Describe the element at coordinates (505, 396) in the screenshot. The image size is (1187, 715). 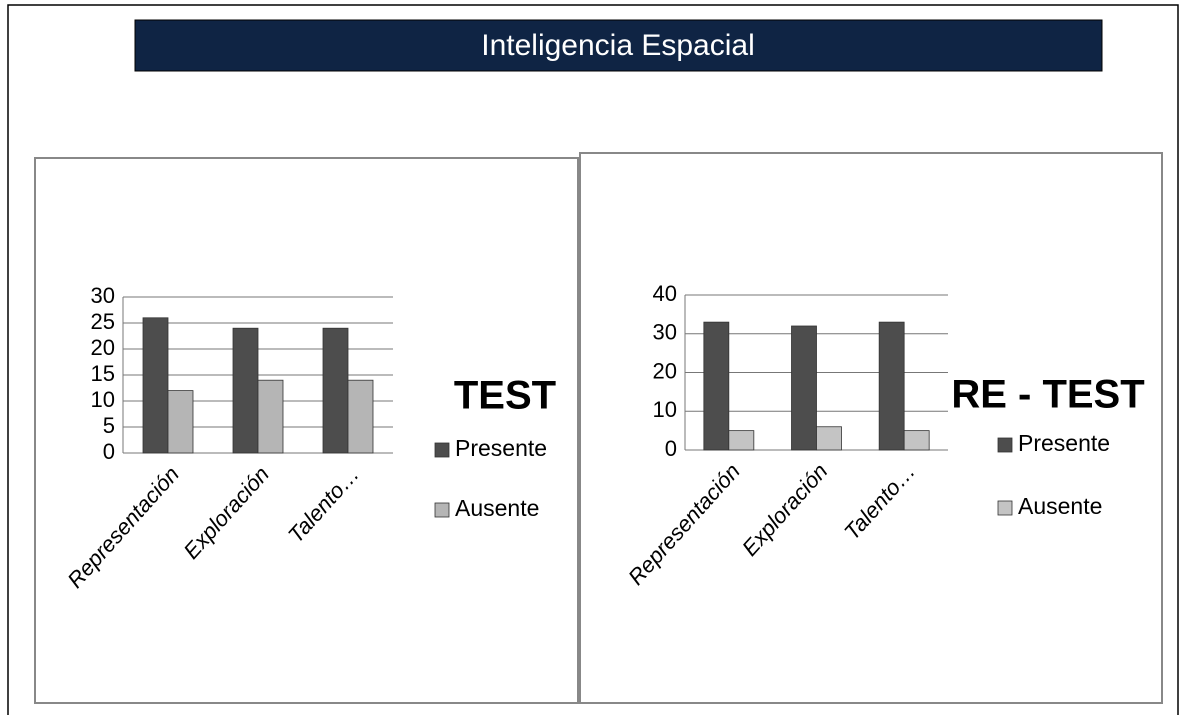
I see `chart-title: TEST` at that location.